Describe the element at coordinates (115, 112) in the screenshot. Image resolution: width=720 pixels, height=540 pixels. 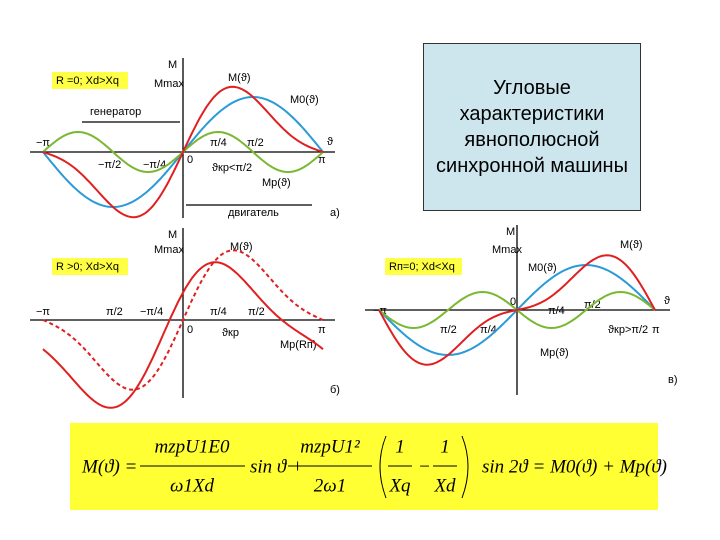
I see `label: генератор` at that location.